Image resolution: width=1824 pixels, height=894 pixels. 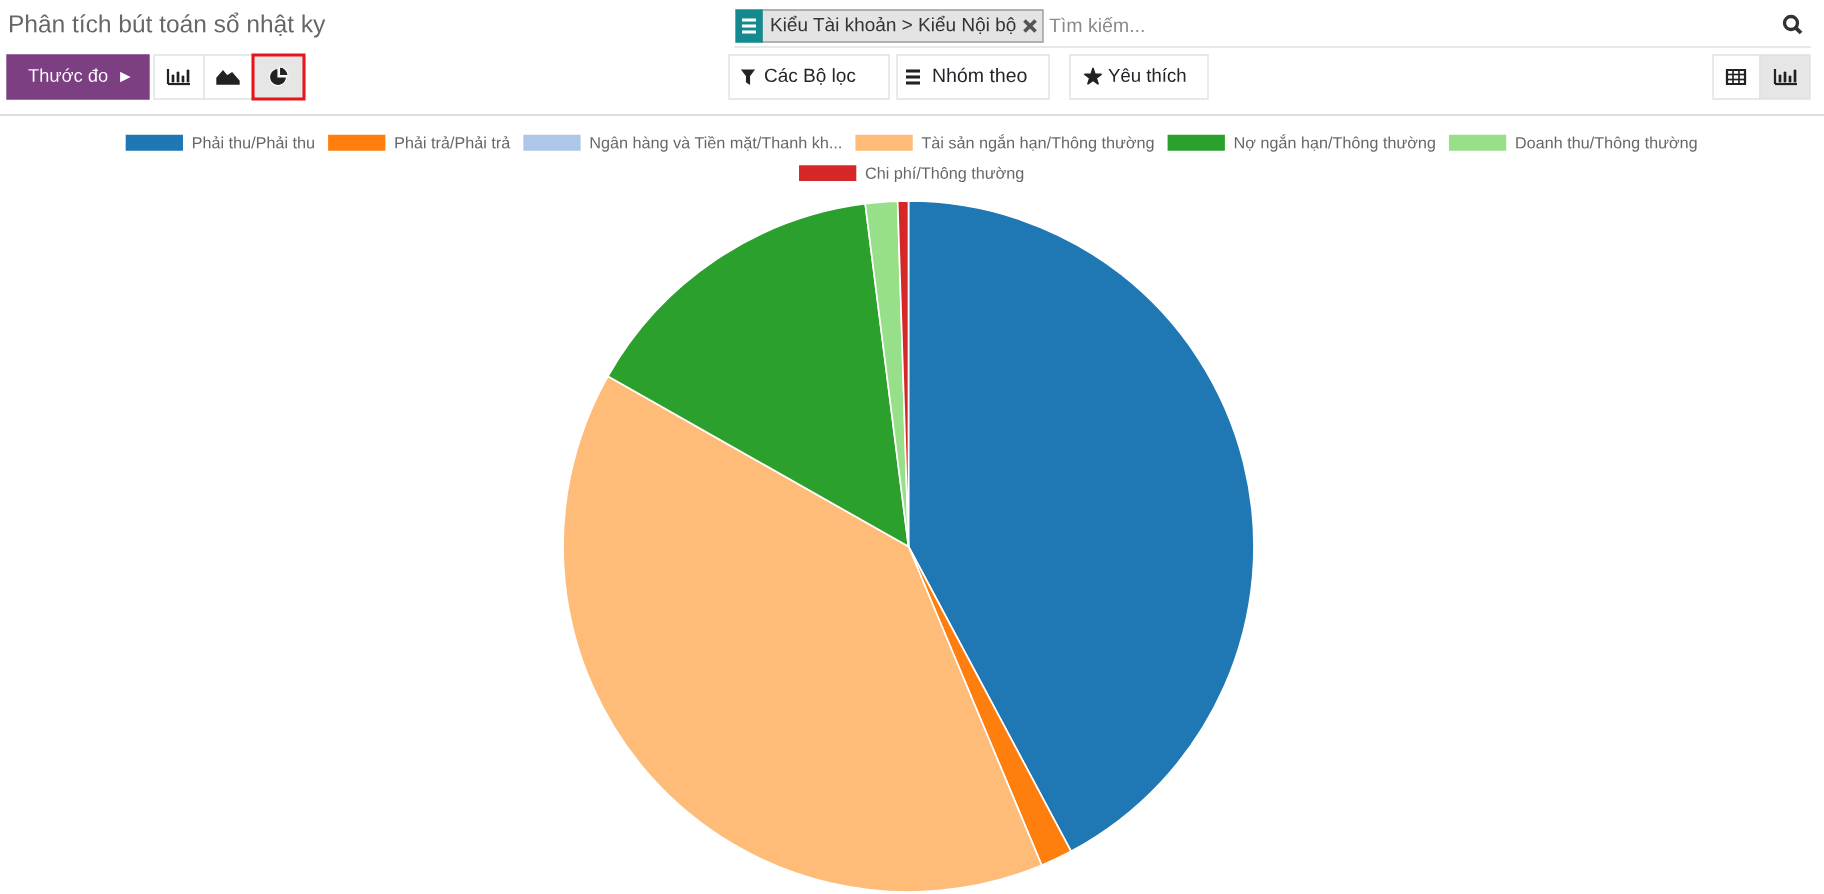 I want to click on legend-label: Tài sản ngắn hạn/Thông thường, so click(x=1037, y=143).